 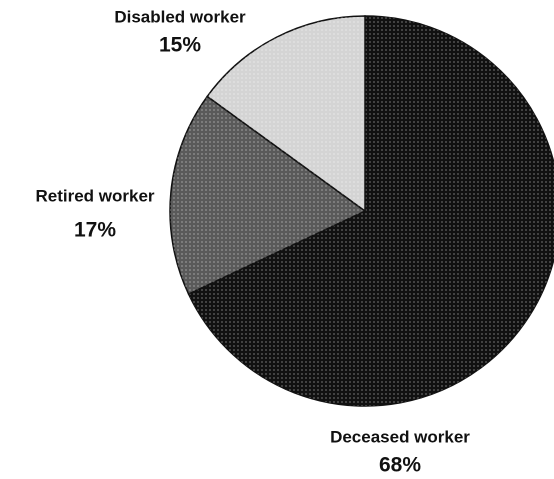 I want to click on category-label: Disabled worker, so click(x=180, y=16).